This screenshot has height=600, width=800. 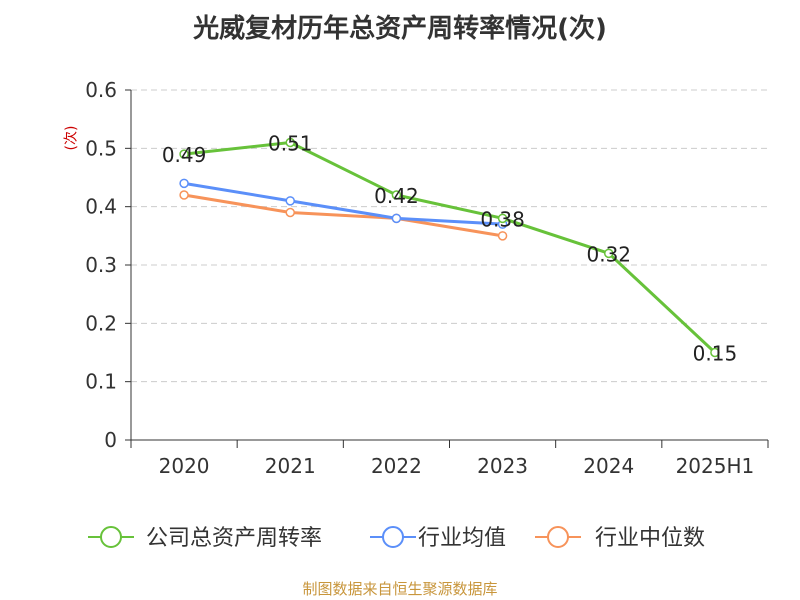 What do you see at coordinates (400, 589) in the screenshot?
I see `source-note: 制图数据来自恒生聚源数据库` at bounding box center [400, 589].